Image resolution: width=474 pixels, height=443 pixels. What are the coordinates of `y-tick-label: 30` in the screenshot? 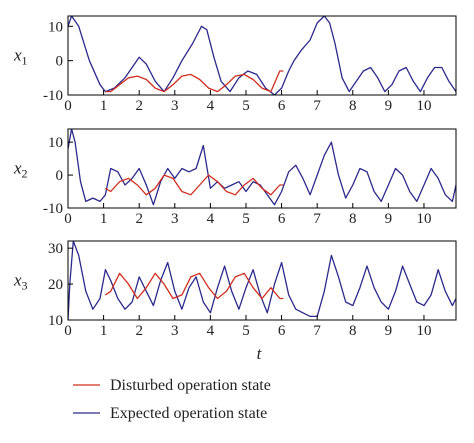 It's located at (55, 249).